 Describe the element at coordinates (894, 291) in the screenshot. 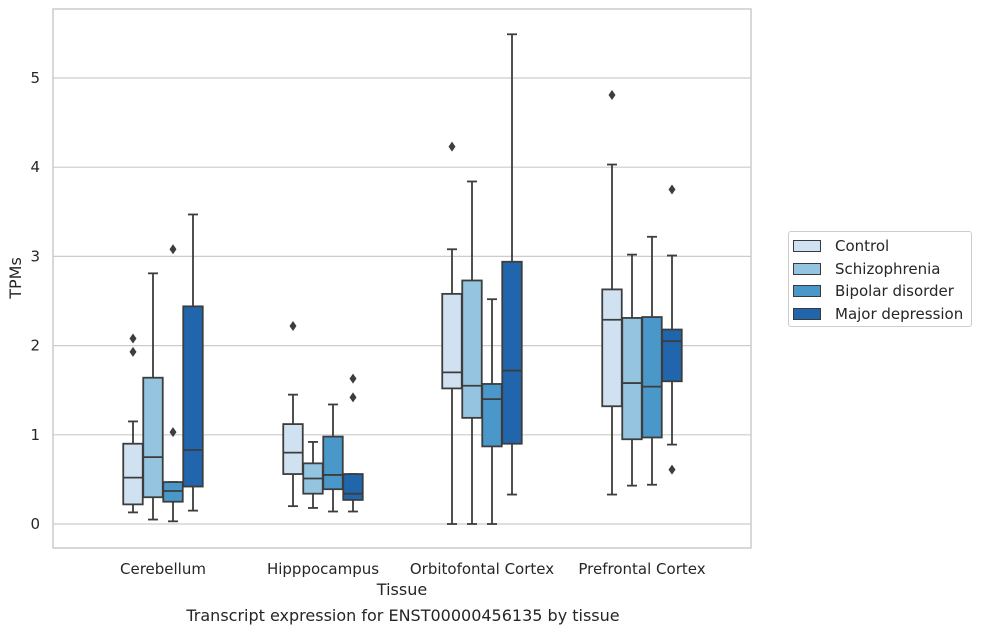

I see `legend-label: Bipolar disorder` at that location.